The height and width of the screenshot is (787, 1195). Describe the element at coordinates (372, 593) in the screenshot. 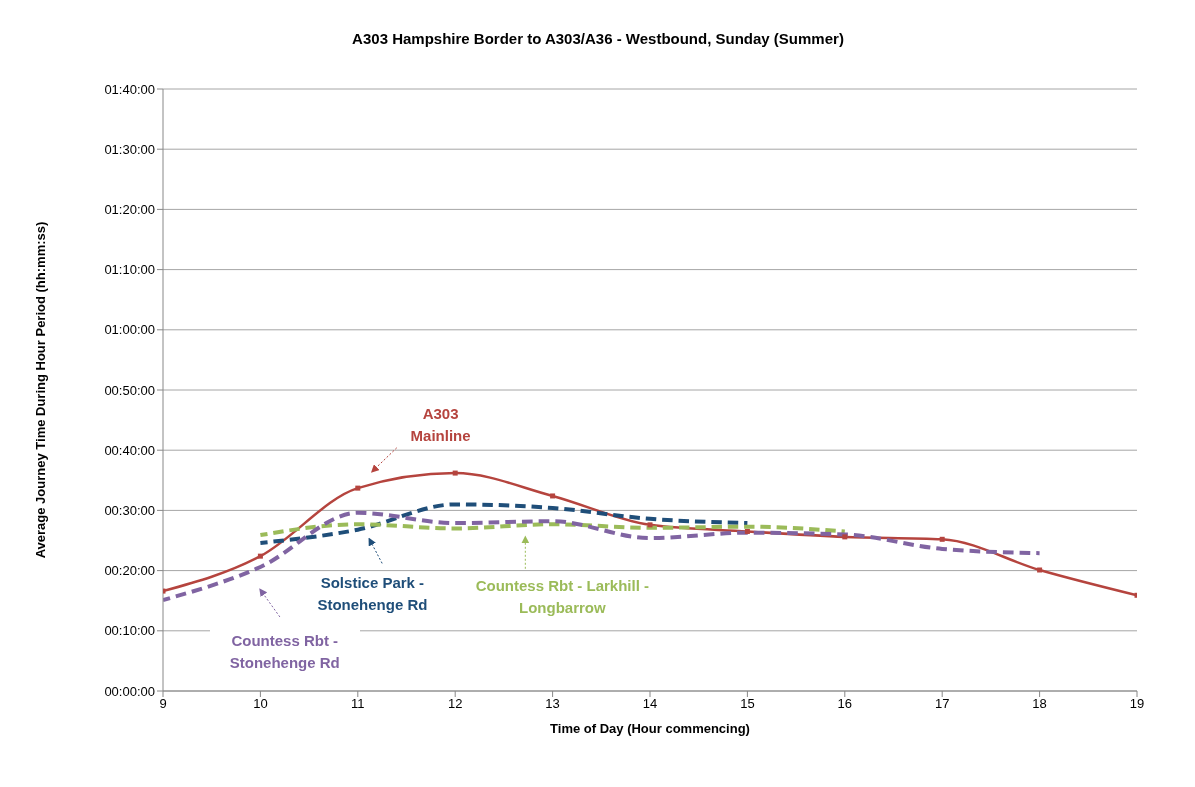

I see `legend-label: Solstice Park - Stonehenge Rd` at that location.